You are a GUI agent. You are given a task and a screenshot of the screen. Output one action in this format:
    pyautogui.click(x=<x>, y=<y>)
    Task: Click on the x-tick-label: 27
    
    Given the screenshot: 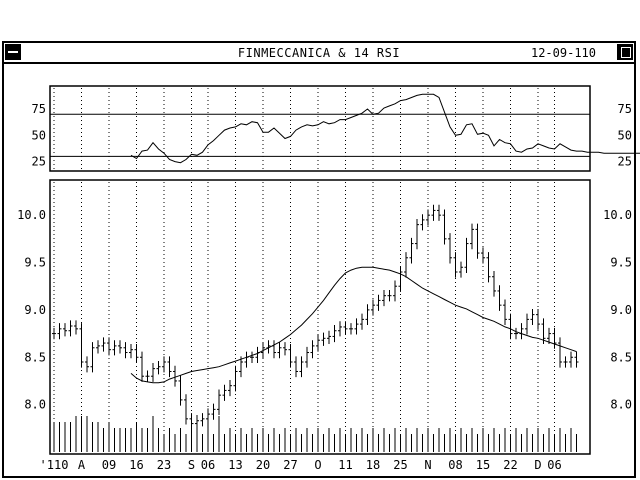 What is the action you would take?
    pyautogui.click(x=290, y=465)
    